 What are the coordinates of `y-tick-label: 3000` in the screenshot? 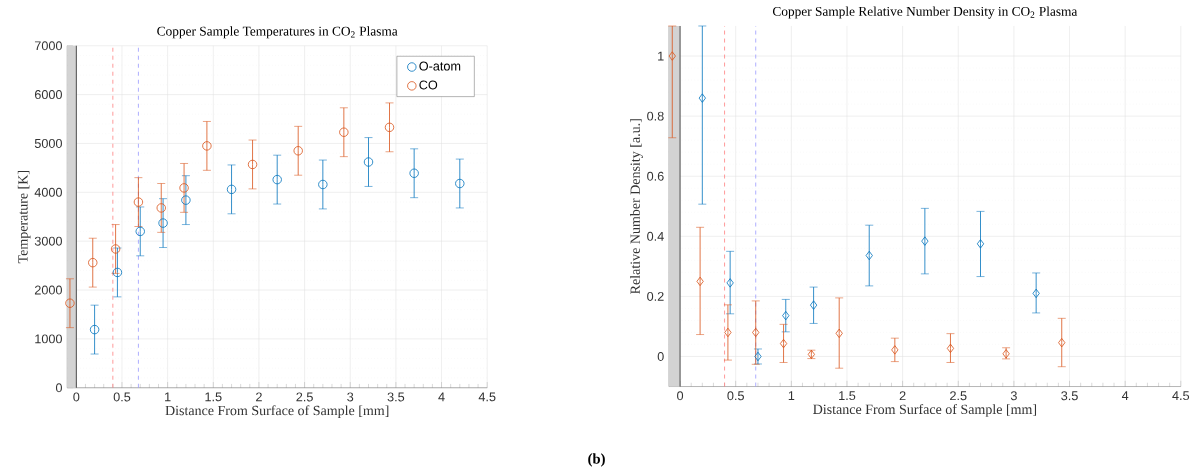 It's located at (48, 241).